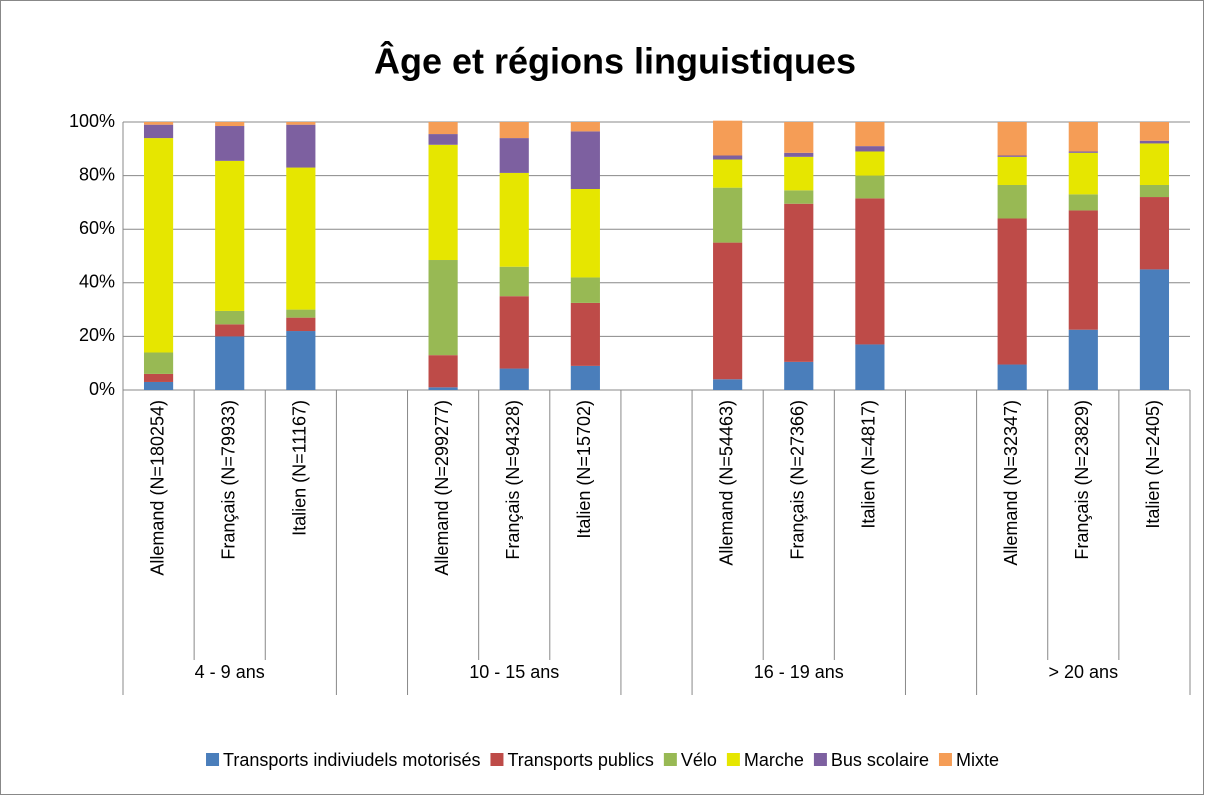 This screenshot has width=1205, height=796. What do you see at coordinates (92, 121) in the screenshot?
I see `y-tick-label: 100%` at bounding box center [92, 121].